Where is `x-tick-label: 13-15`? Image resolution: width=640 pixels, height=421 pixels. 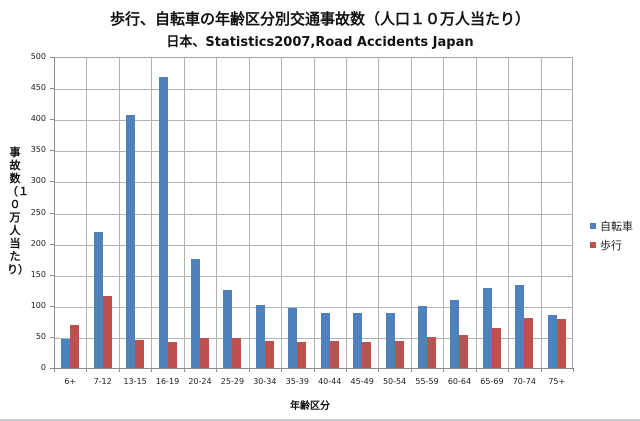 x-tick-label: 13-15 is located at coordinates (135, 381).